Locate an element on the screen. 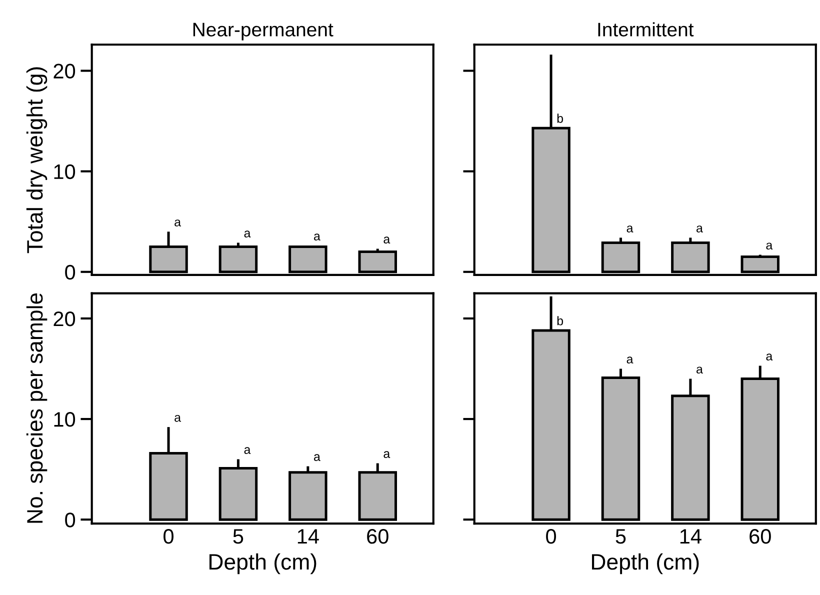  y-axis-title: No. species per sample is located at coordinates (37, 408).